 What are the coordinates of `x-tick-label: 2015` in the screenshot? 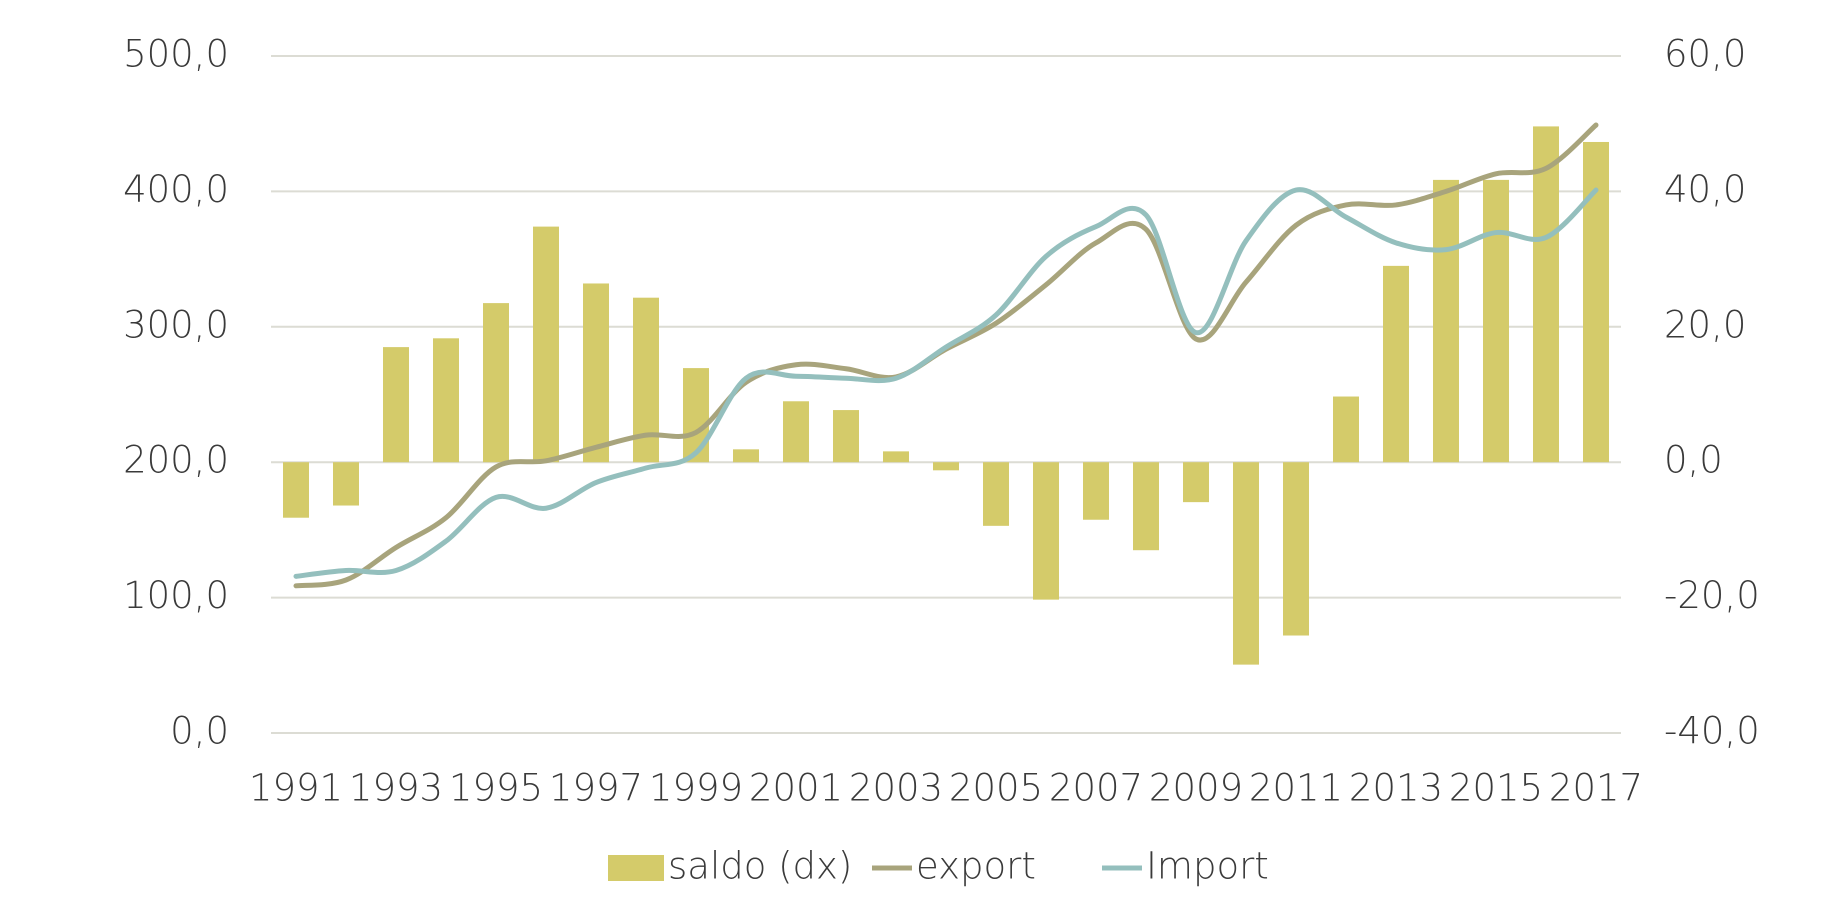 It's located at (1496, 788).